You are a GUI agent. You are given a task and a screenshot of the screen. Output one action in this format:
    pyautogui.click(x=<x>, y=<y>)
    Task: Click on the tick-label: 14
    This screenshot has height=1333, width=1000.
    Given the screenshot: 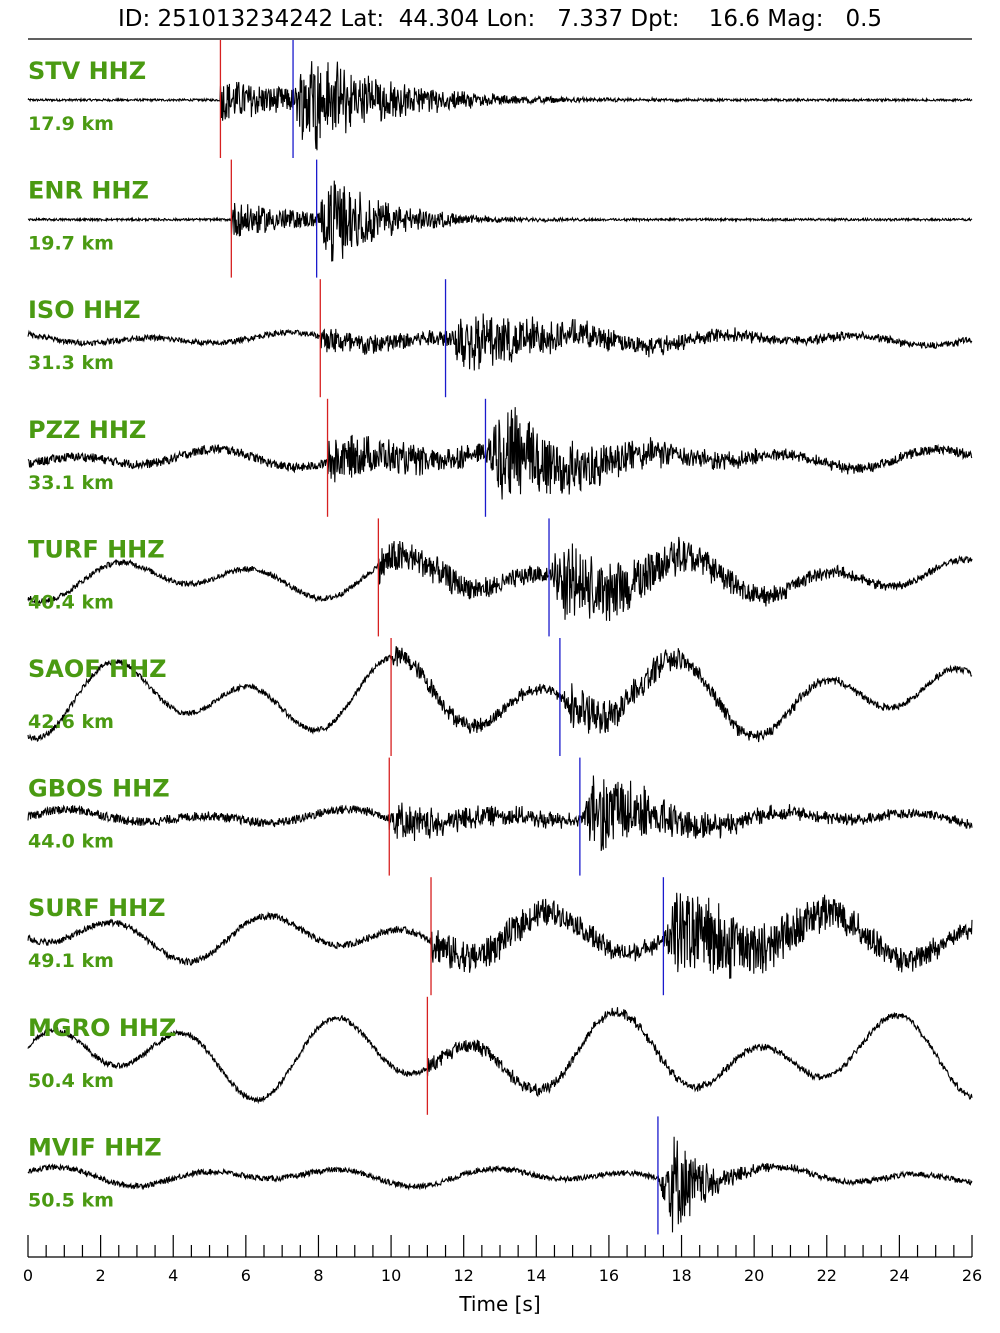 What is the action you would take?
    pyautogui.click(x=536, y=1275)
    